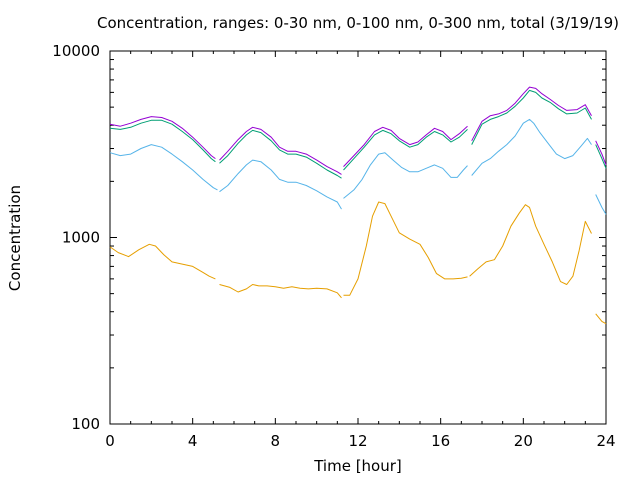 This screenshot has width=640, height=480. What do you see at coordinates (276, 441) in the screenshot?
I see `x-tick-label: 8` at bounding box center [276, 441].